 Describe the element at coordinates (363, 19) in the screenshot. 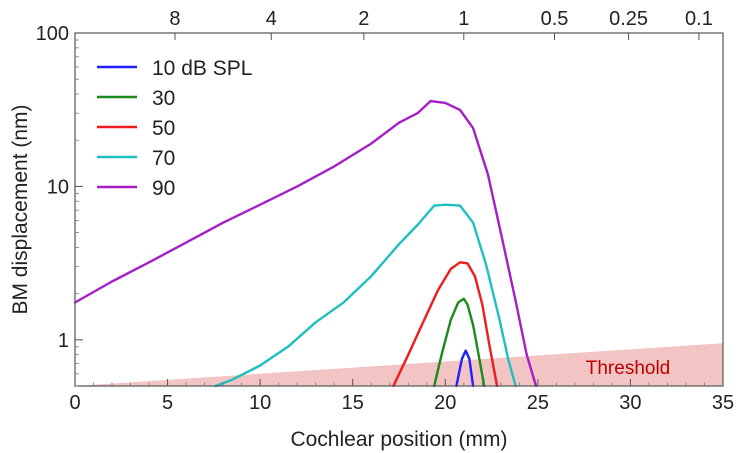

I see `top-tick-label: 2` at that location.